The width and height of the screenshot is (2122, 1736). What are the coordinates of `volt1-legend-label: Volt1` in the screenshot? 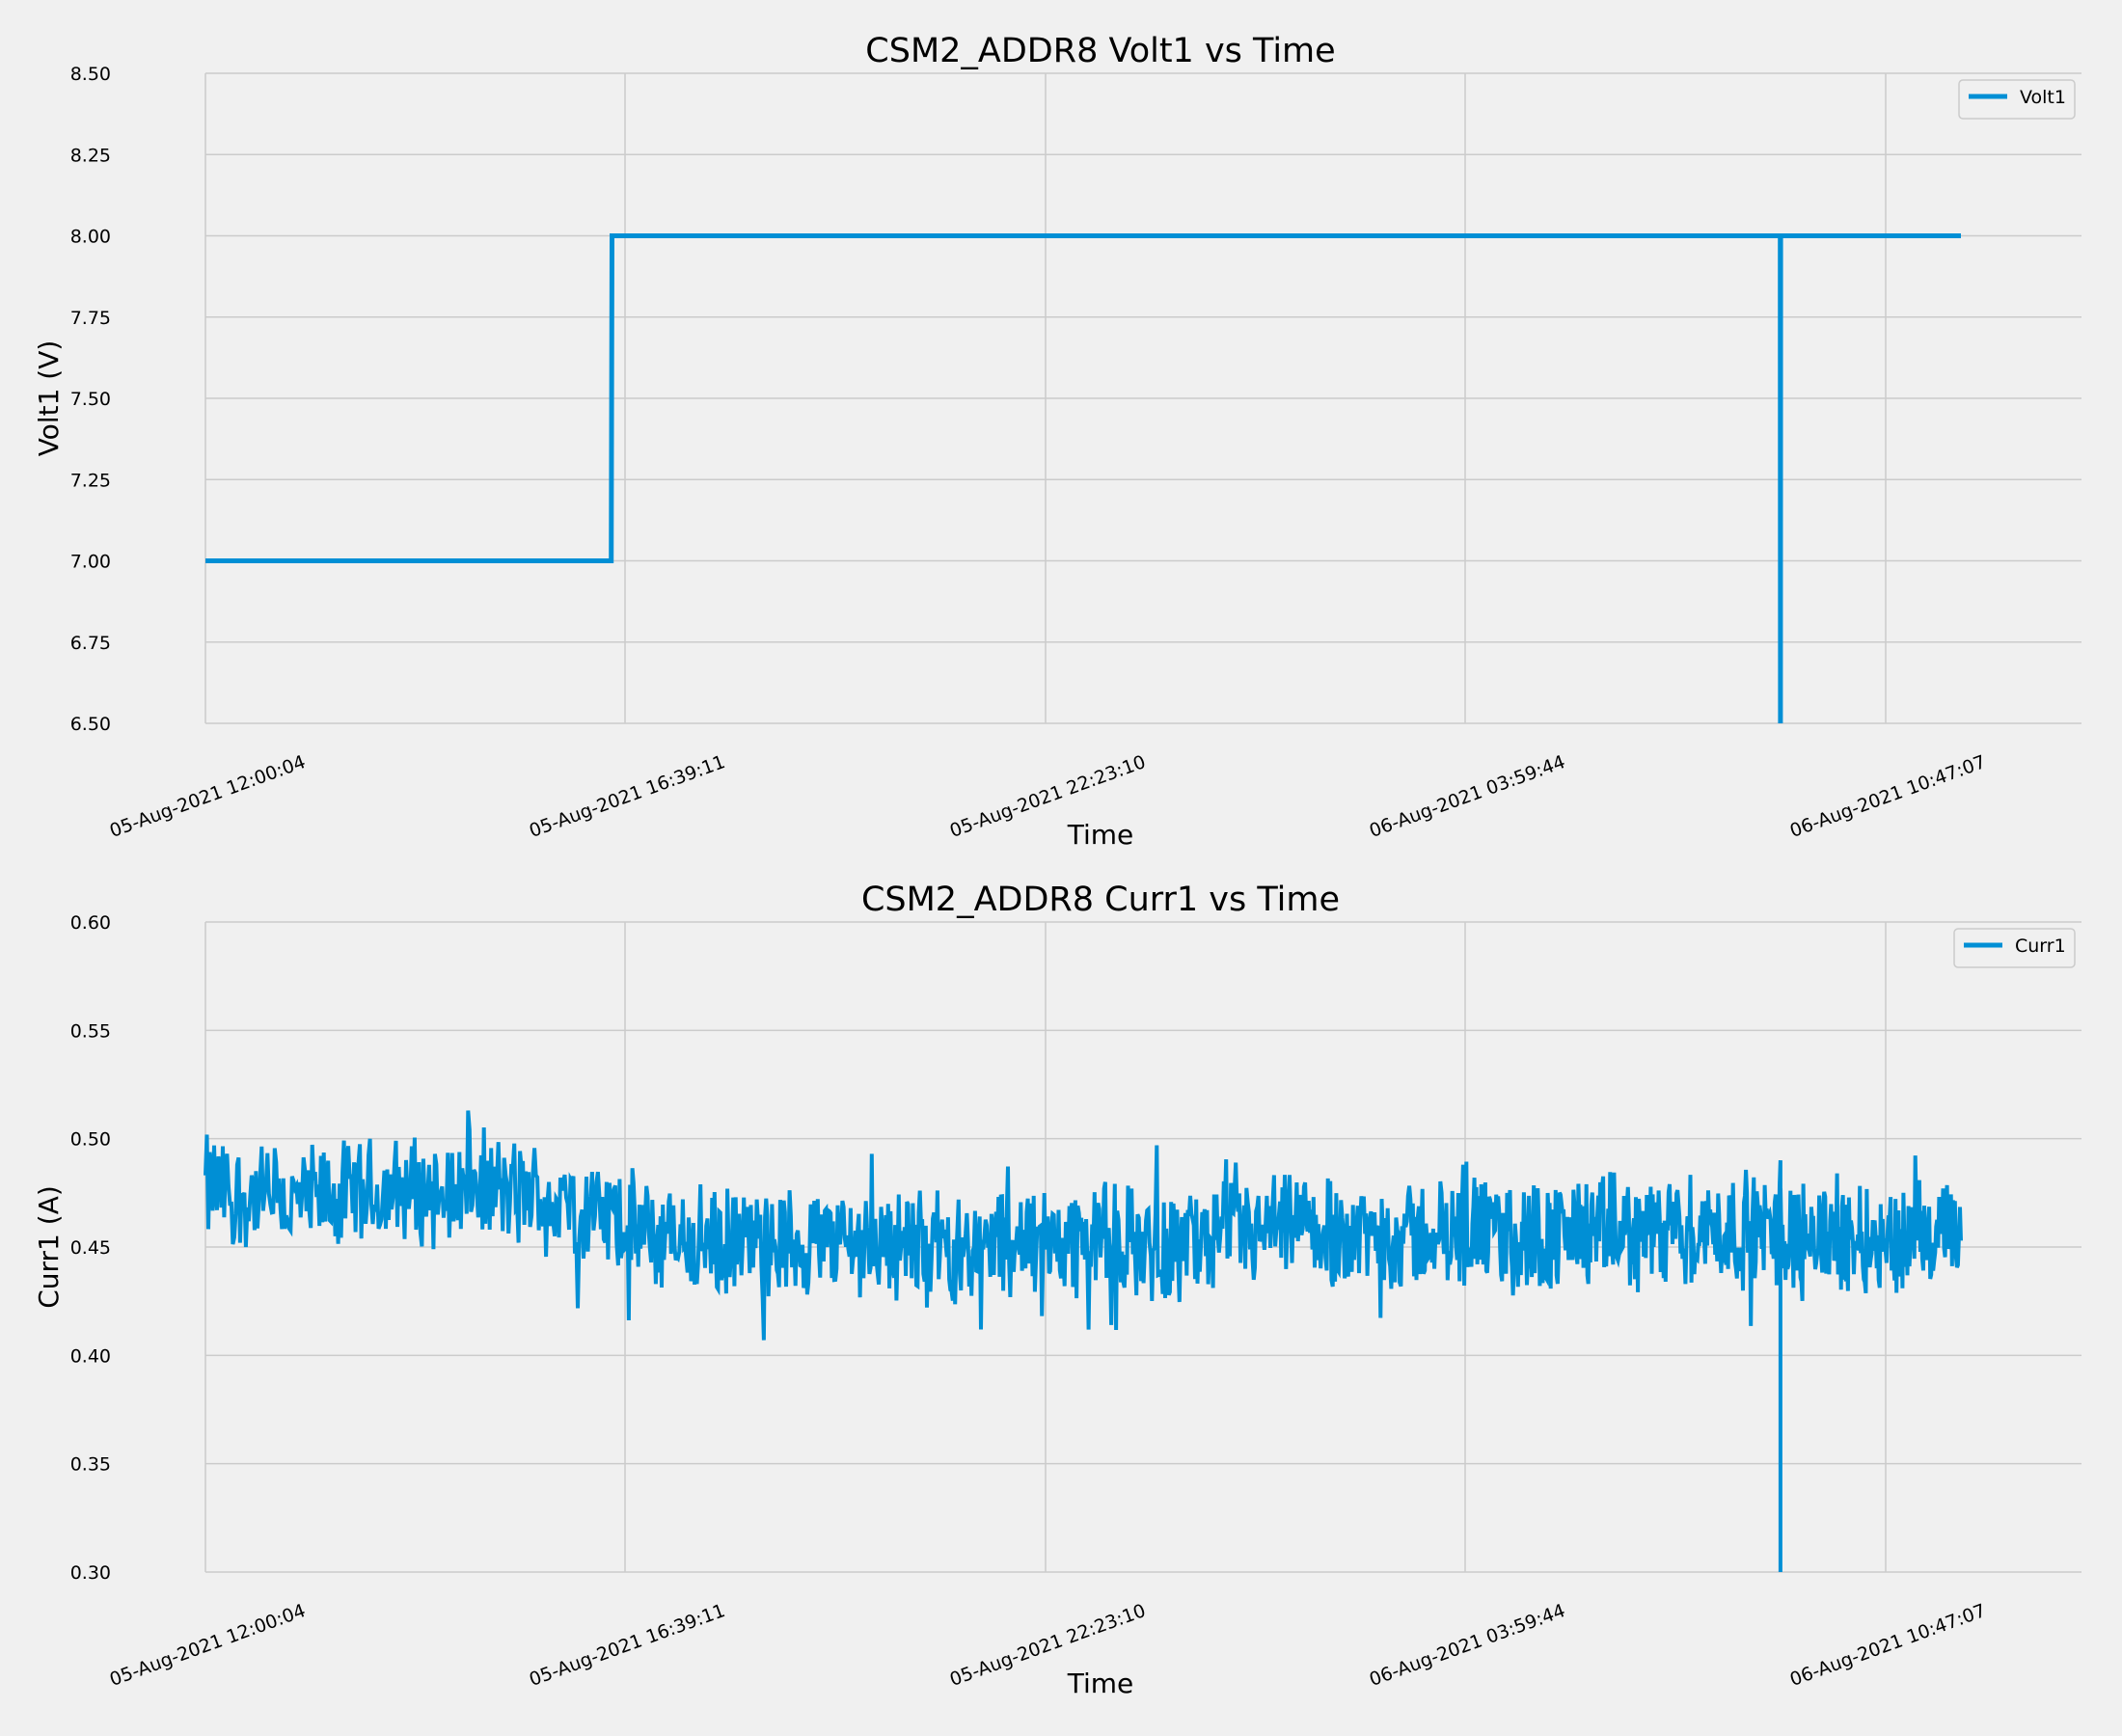 It's located at (2043, 98).